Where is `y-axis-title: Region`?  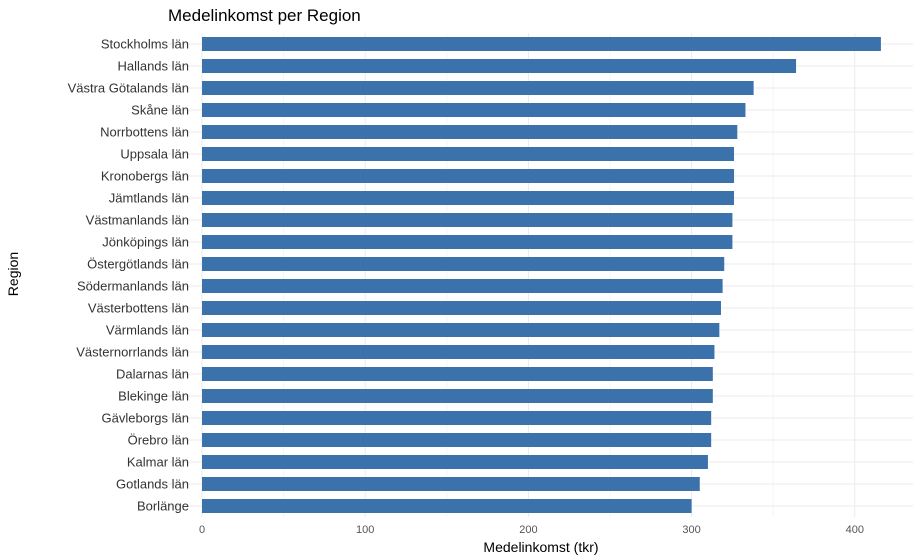
y-axis-title: Region is located at coordinates (13, 274).